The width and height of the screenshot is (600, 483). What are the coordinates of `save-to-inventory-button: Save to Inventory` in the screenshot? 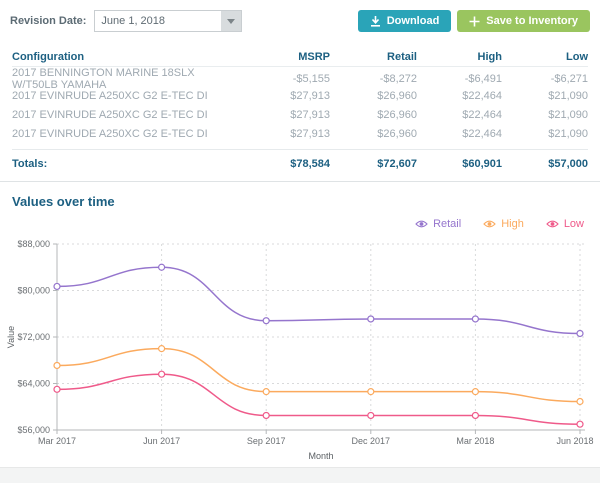 It's located at (523, 21).